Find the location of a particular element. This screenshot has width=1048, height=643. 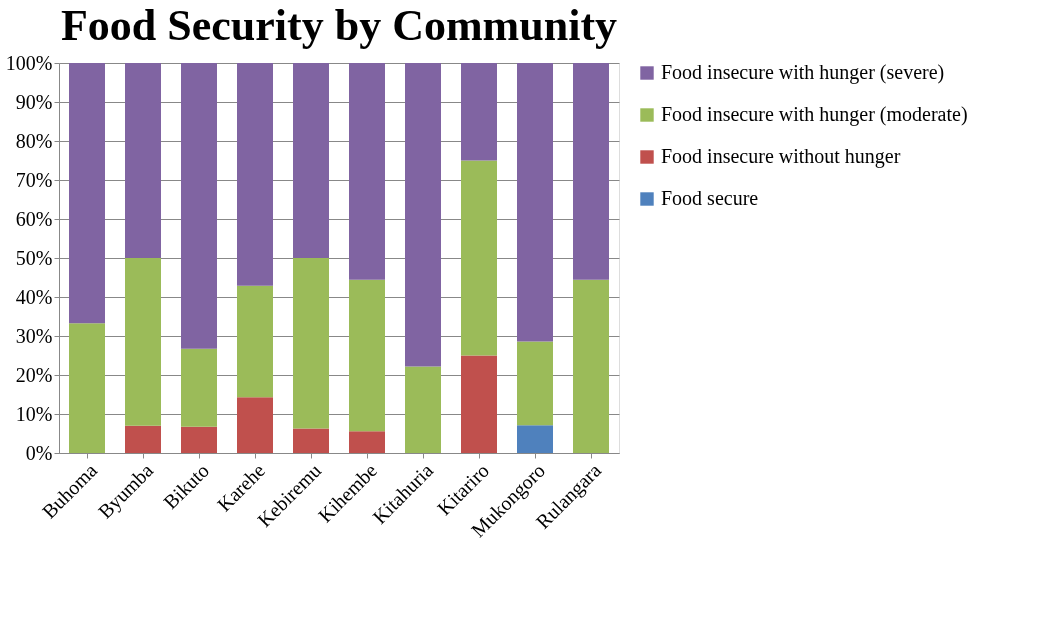

y-tick-label: 70% is located at coordinates (34, 179).